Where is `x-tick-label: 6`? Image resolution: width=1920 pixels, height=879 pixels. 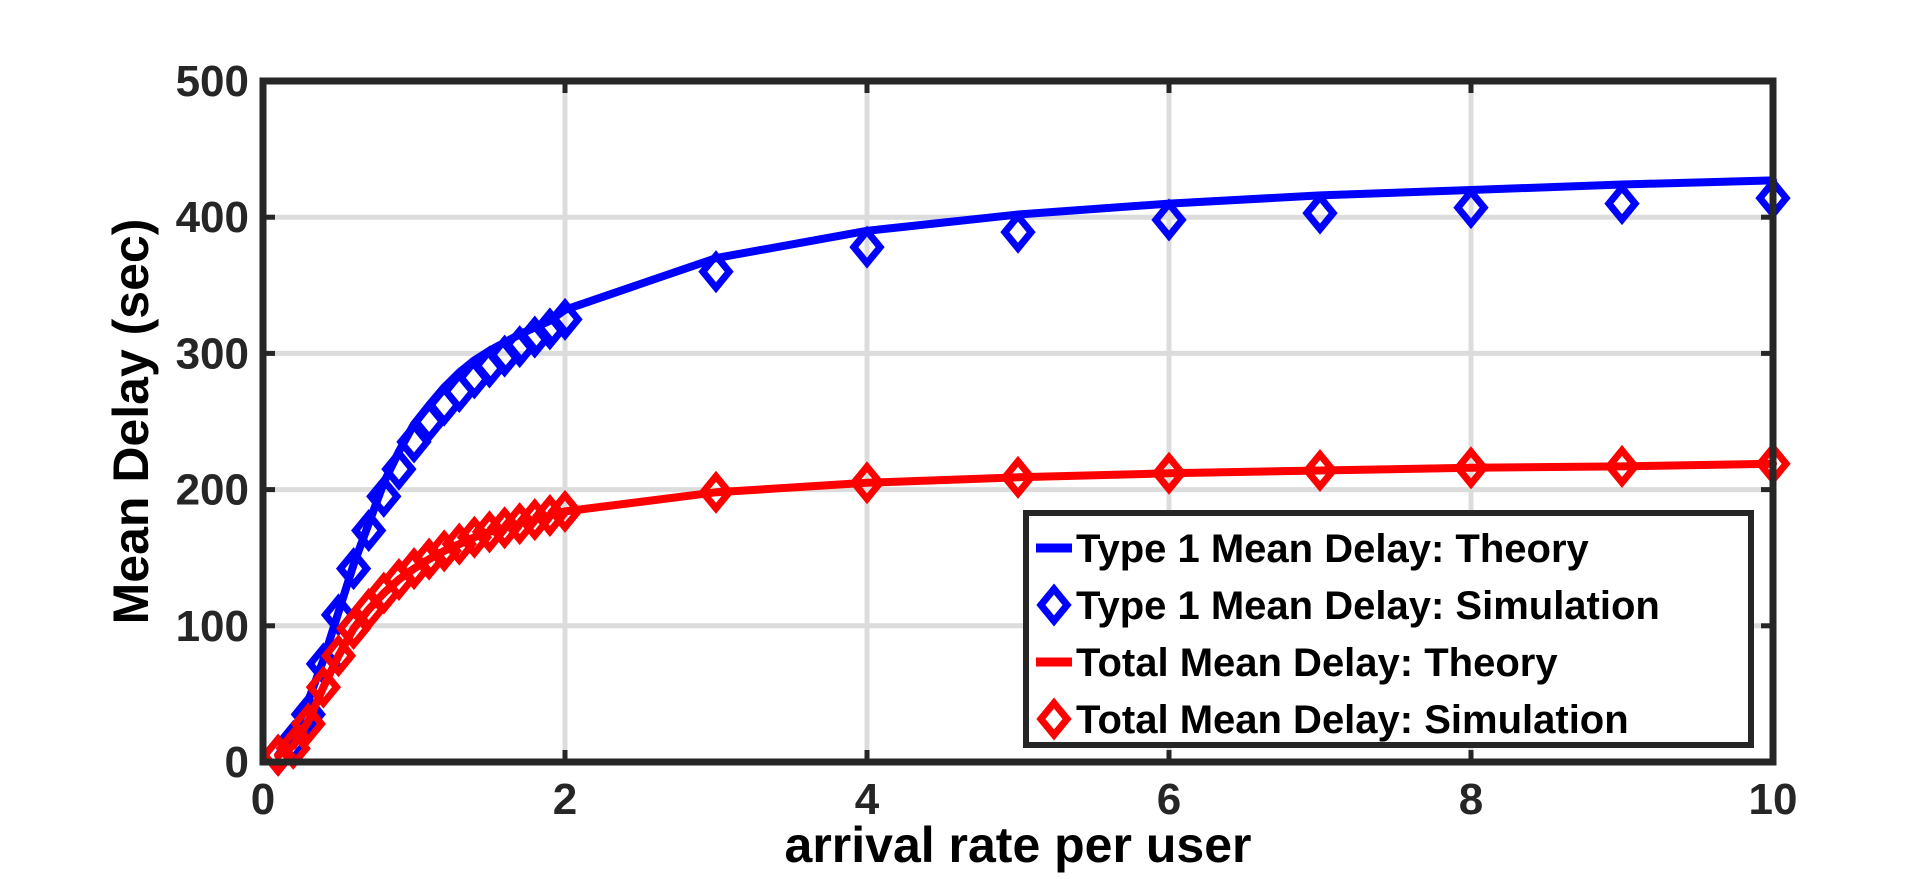 x-tick-label: 6 is located at coordinates (1169, 799).